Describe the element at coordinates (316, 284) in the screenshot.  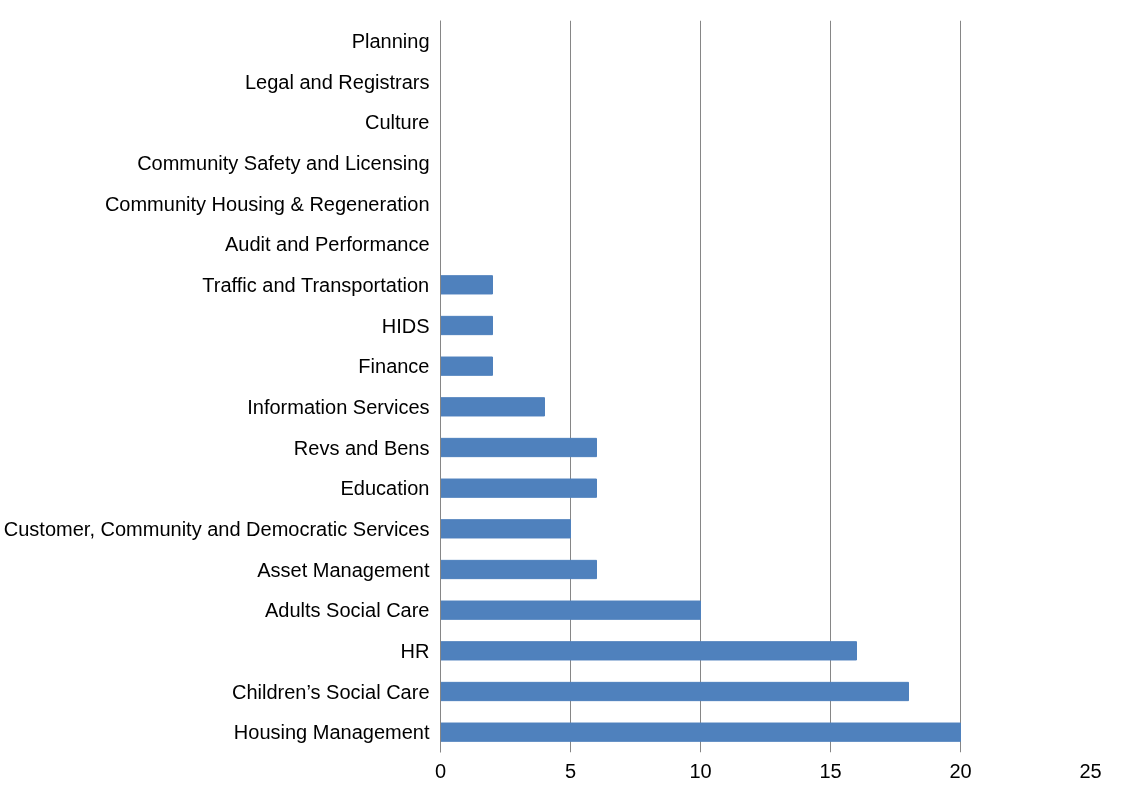
I see `y-tick-label: Traffic and Transportation` at that location.